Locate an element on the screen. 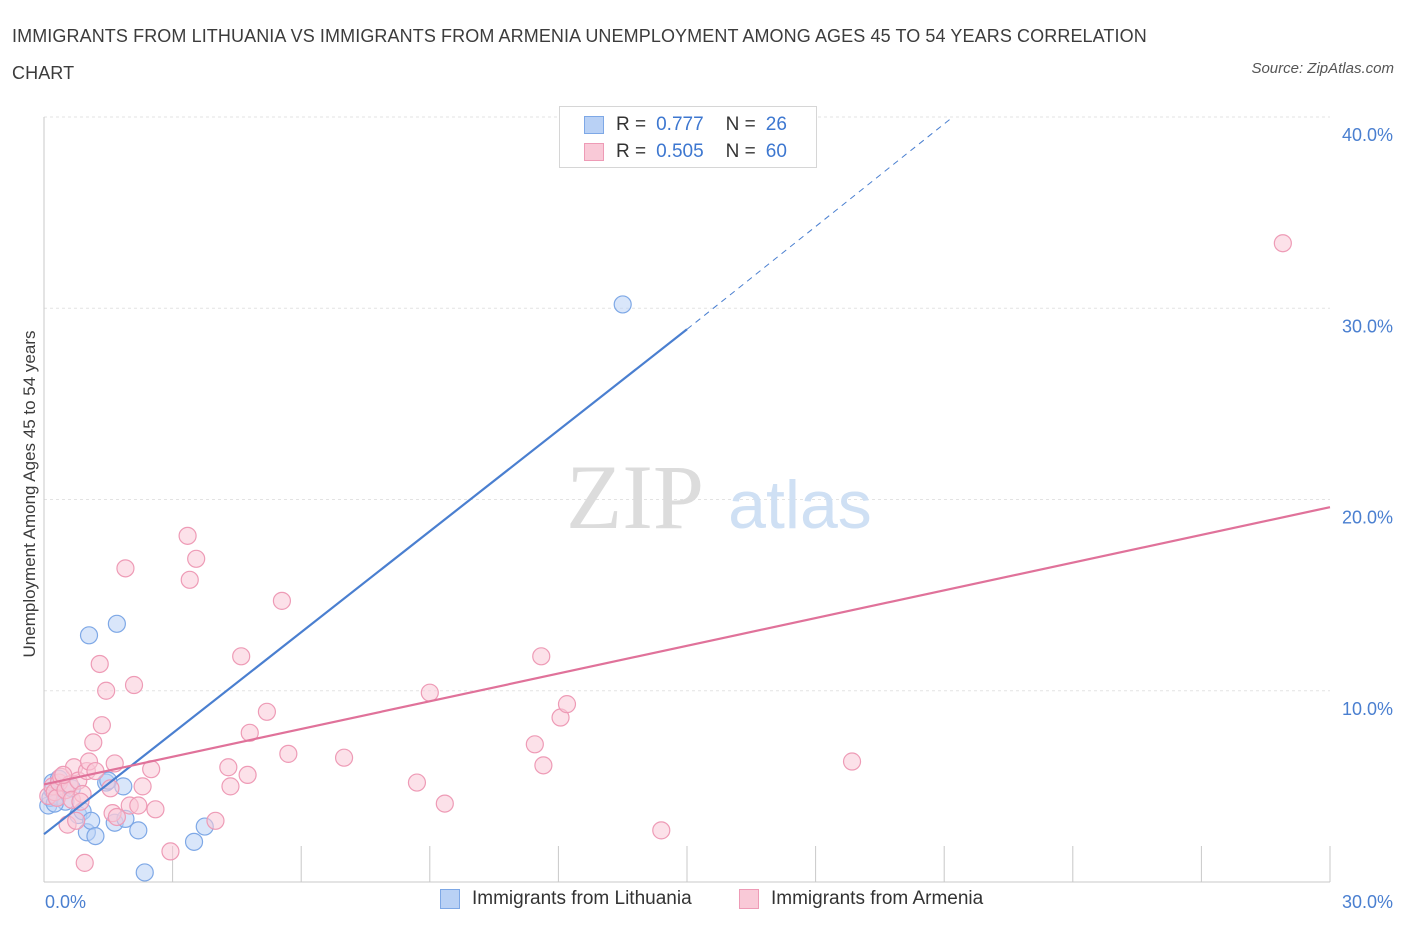 Image resolution: width=1406 pixels, height=930 pixels. watermark: ZIP atlas is located at coordinates (719, 497).